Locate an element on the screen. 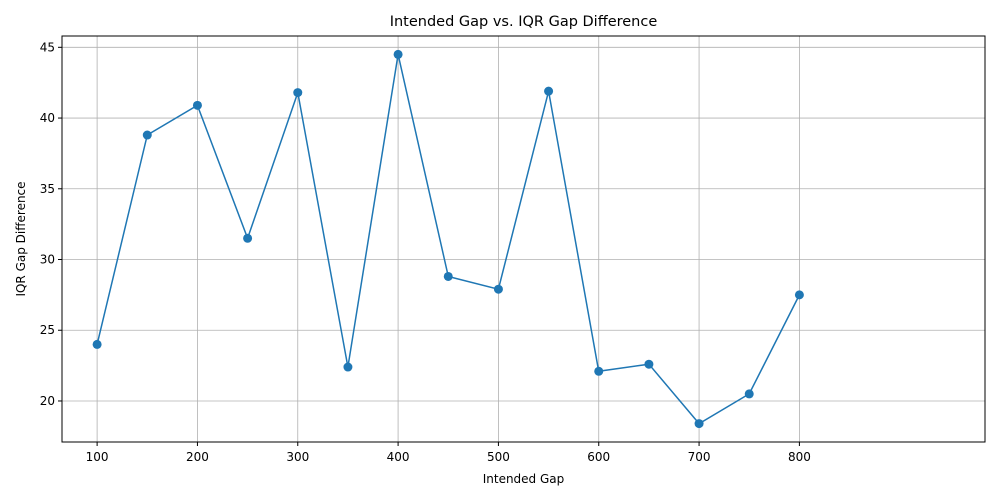 The height and width of the screenshot is (500, 1000). x-tick-label: 300 is located at coordinates (297, 457).